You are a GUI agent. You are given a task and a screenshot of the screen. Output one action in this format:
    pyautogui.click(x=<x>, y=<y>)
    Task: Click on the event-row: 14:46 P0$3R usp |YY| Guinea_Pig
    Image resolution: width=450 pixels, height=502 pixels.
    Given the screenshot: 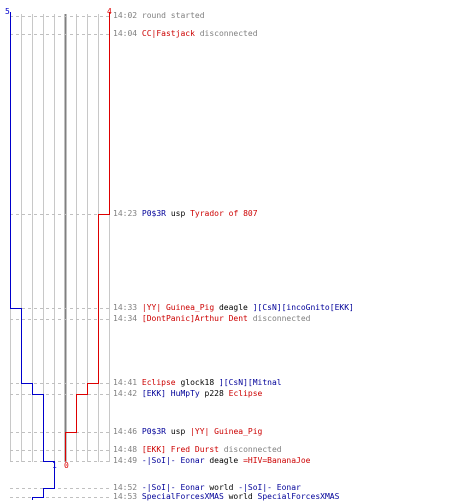 What is the action you would take?
    pyautogui.click(x=187, y=432)
    